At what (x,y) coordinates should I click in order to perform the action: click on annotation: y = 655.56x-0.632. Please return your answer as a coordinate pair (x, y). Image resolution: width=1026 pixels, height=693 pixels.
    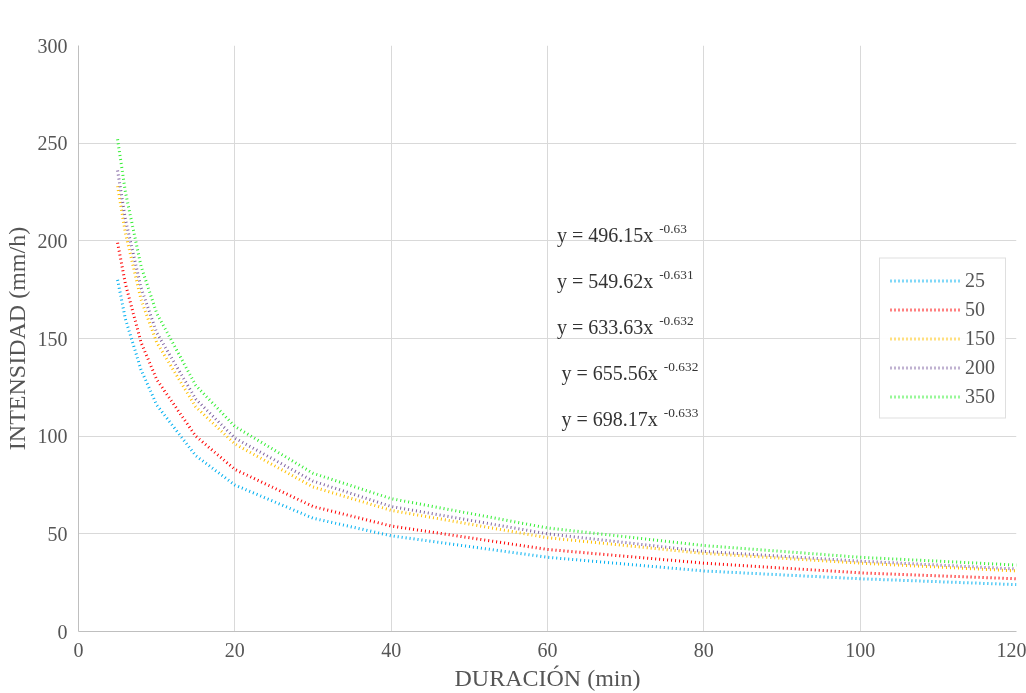
    Looking at the image, I should click on (630, 372).